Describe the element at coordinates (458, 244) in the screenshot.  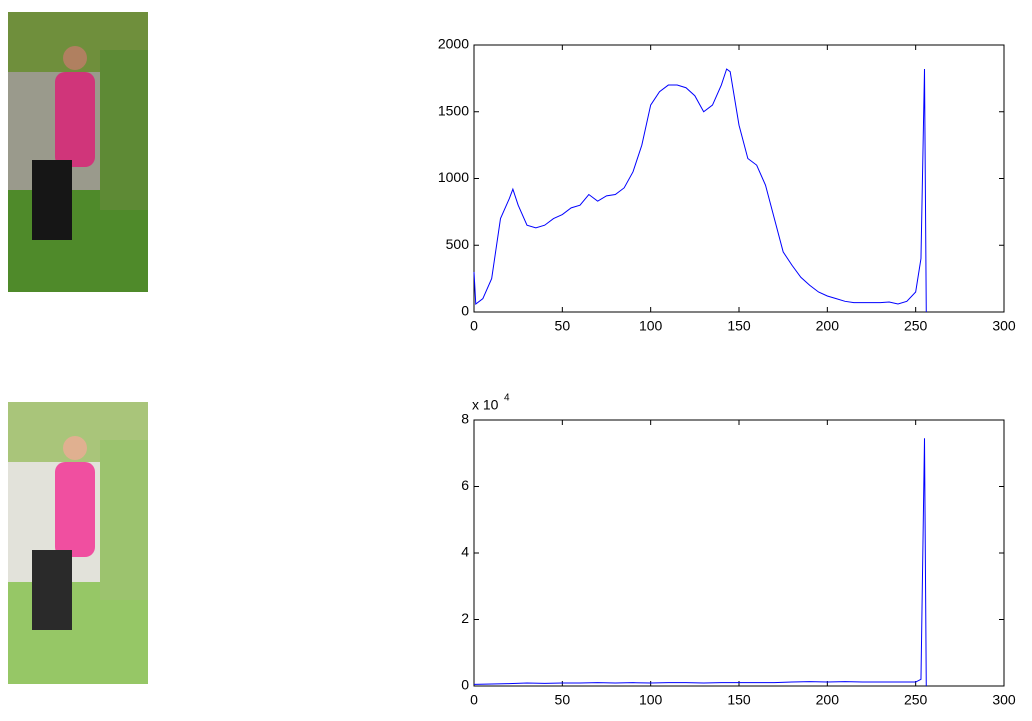
I see `y-tick-label: 500` at that location.